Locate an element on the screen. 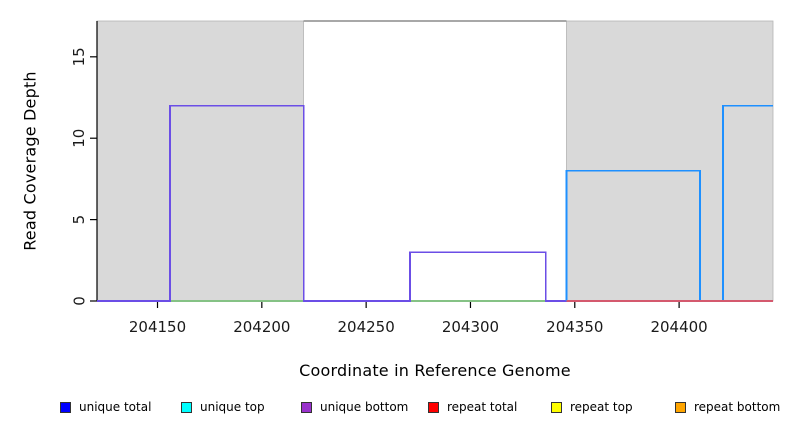 This screenshot has height=432, width=792. legend-item-unique-top: unique top is located at coordinates (223, 407).